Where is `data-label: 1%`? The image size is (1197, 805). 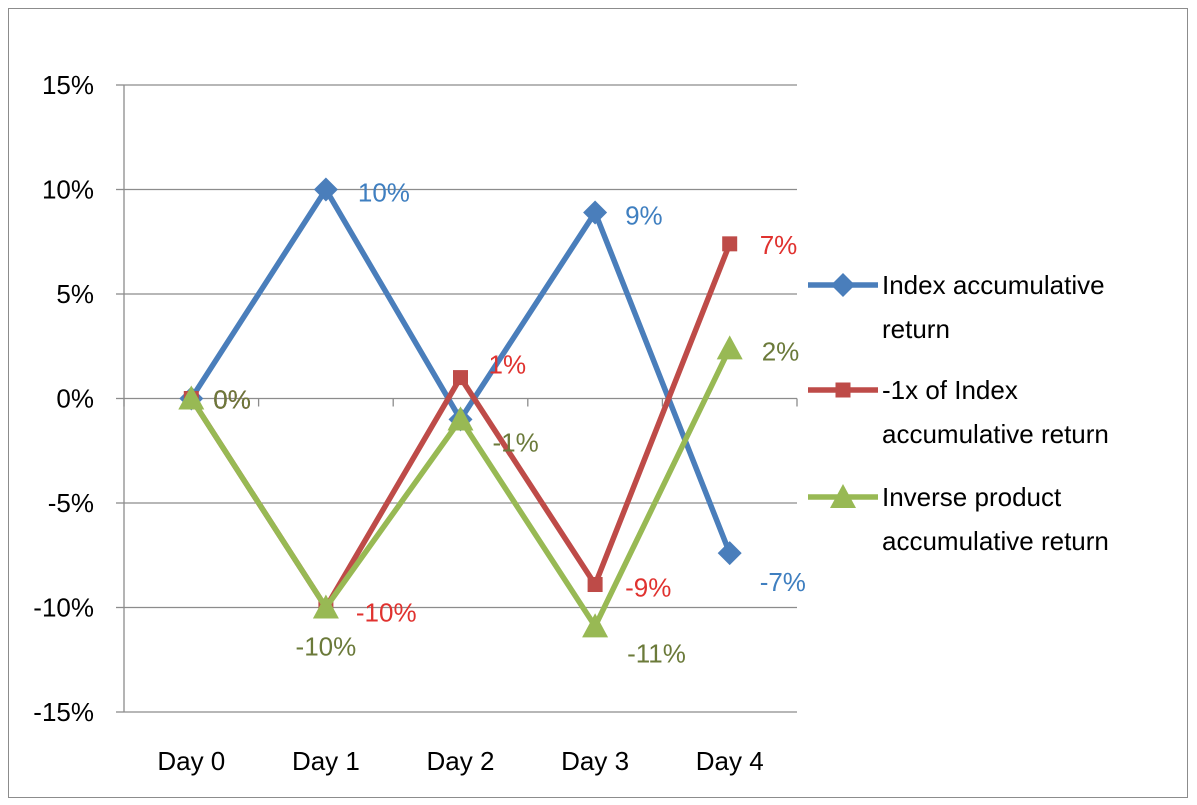 data-label: 1% is located at coordinates (508, 365).